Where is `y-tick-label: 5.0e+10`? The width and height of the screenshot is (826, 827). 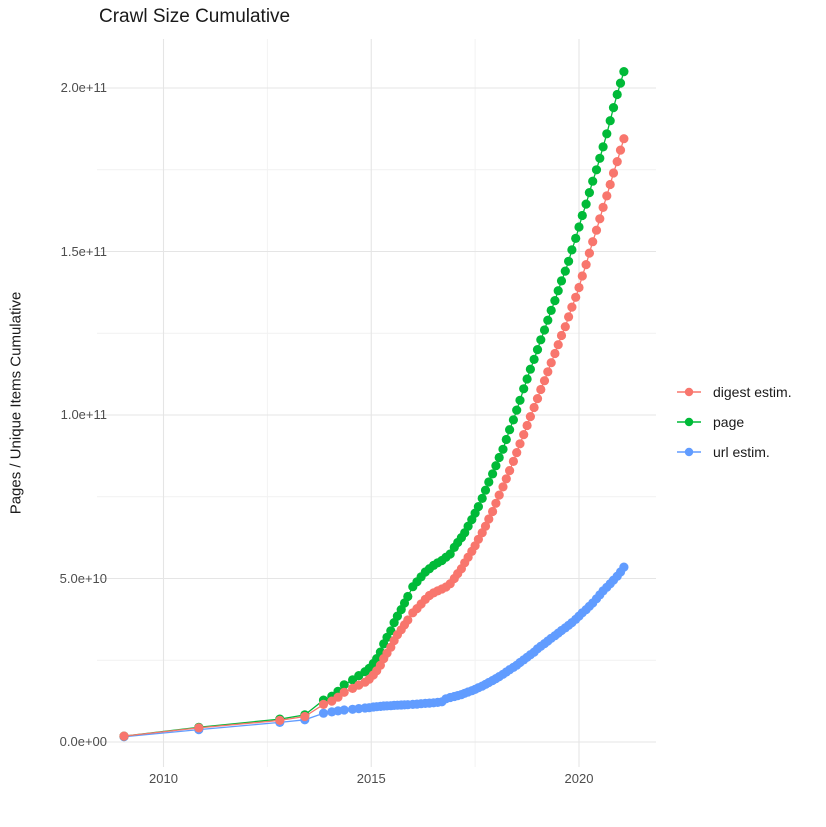 y-tick-label: 5.0e+10 is located at coordinates (83, 578).